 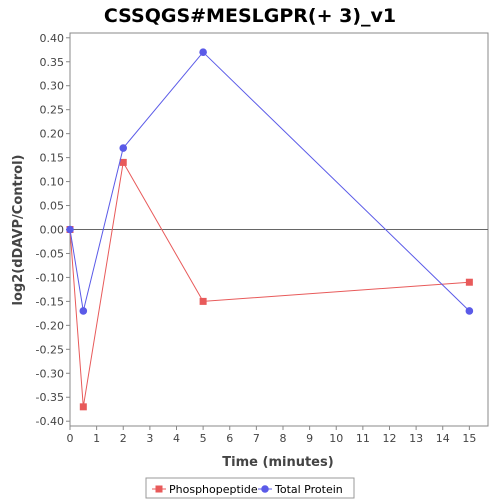 I want to click on x-tick-label: 8, so click(x=282, y=438).